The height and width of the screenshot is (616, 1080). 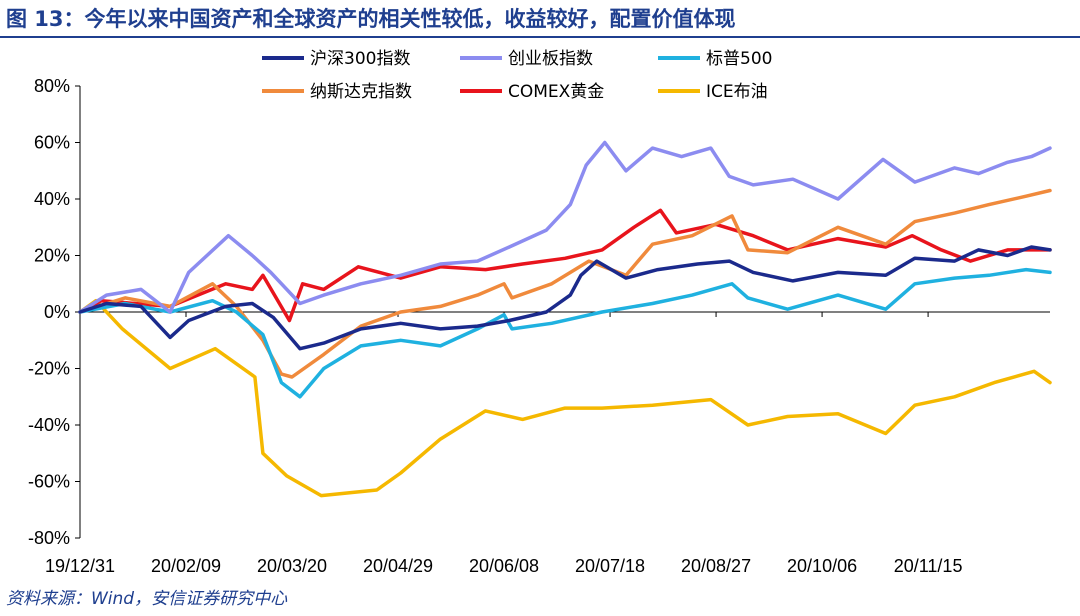 What do you see at coordinates (398, 566) in the screenshot?
I see `x-tick-label: 20/04/29` at bounding box center [398, 566].